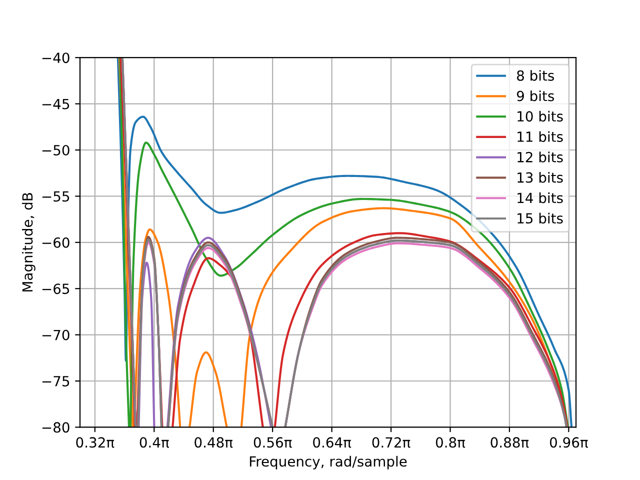 The width and height of the screenshot is (640, 480). I want to click on y-tick-label: −65, so click(56, 289).